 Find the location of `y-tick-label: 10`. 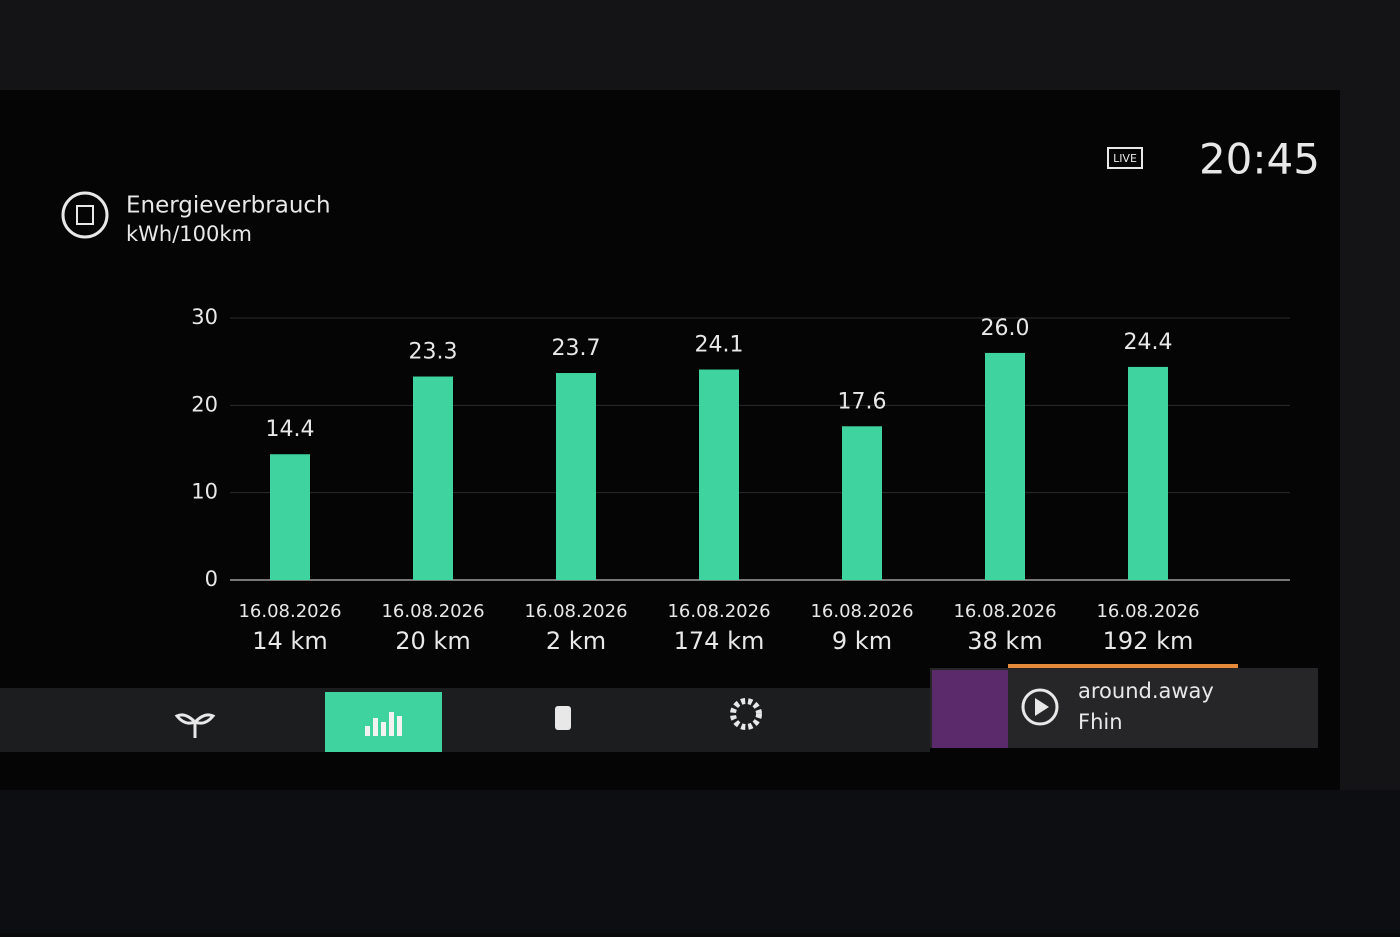

y-tick-label: 10 is located at coordinates (204, 492).